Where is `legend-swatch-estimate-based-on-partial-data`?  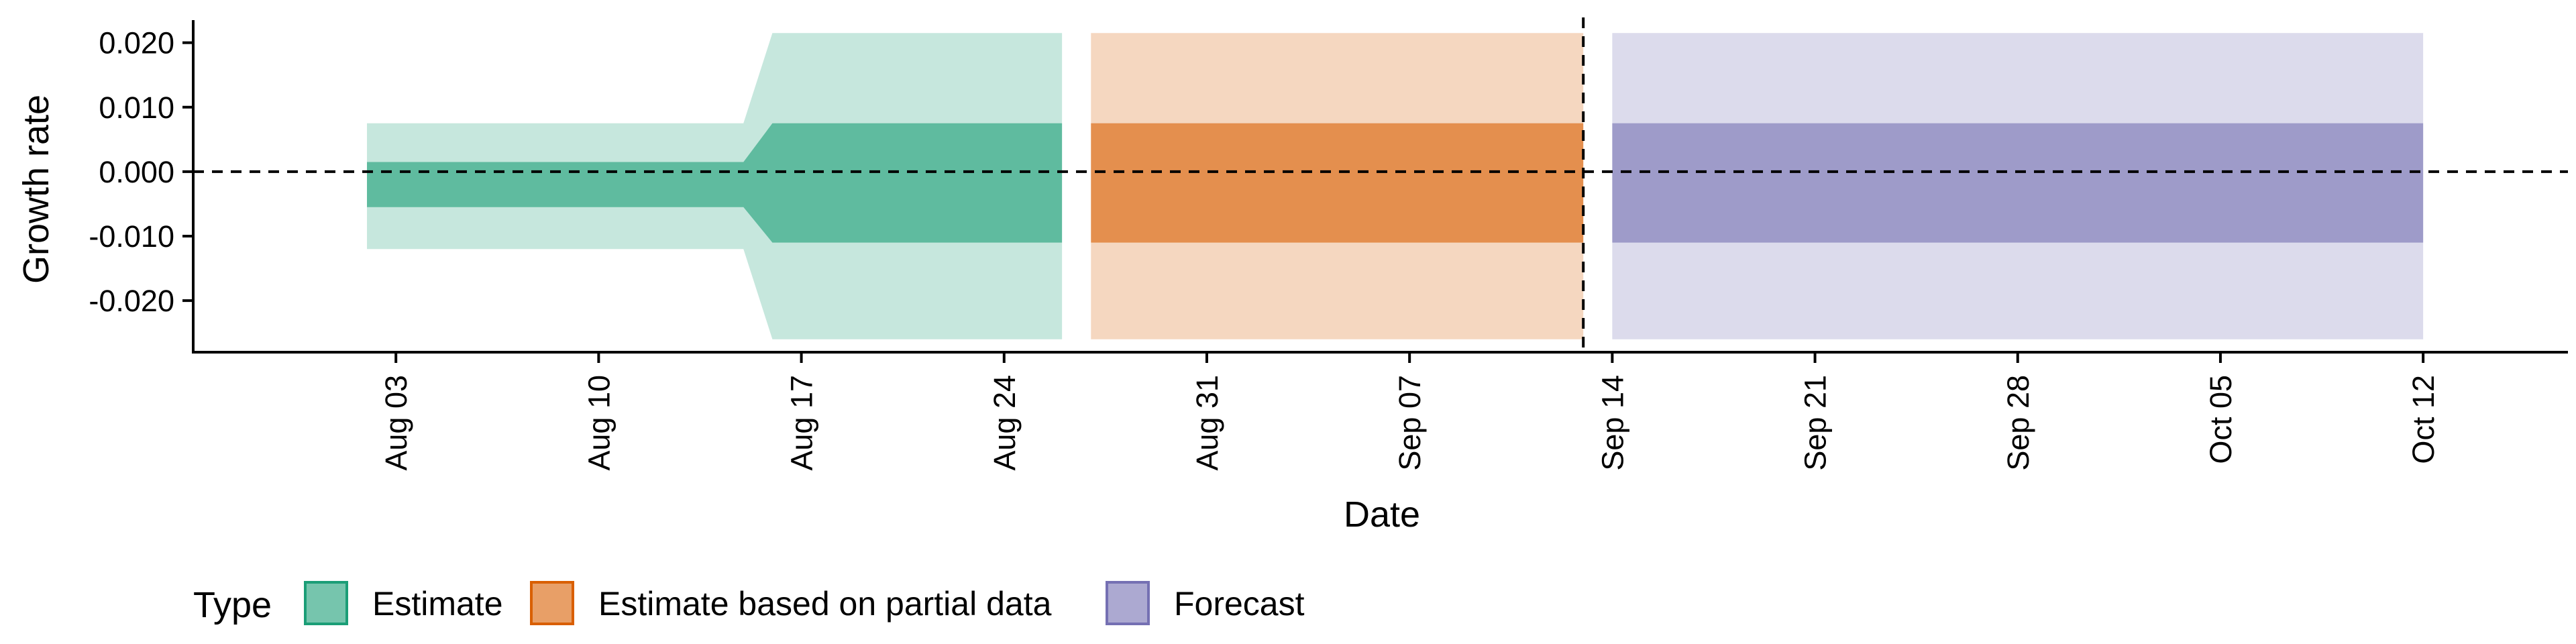
legend-swatch-estimate-based-on-partial-data is located at coordinates (552, 603).